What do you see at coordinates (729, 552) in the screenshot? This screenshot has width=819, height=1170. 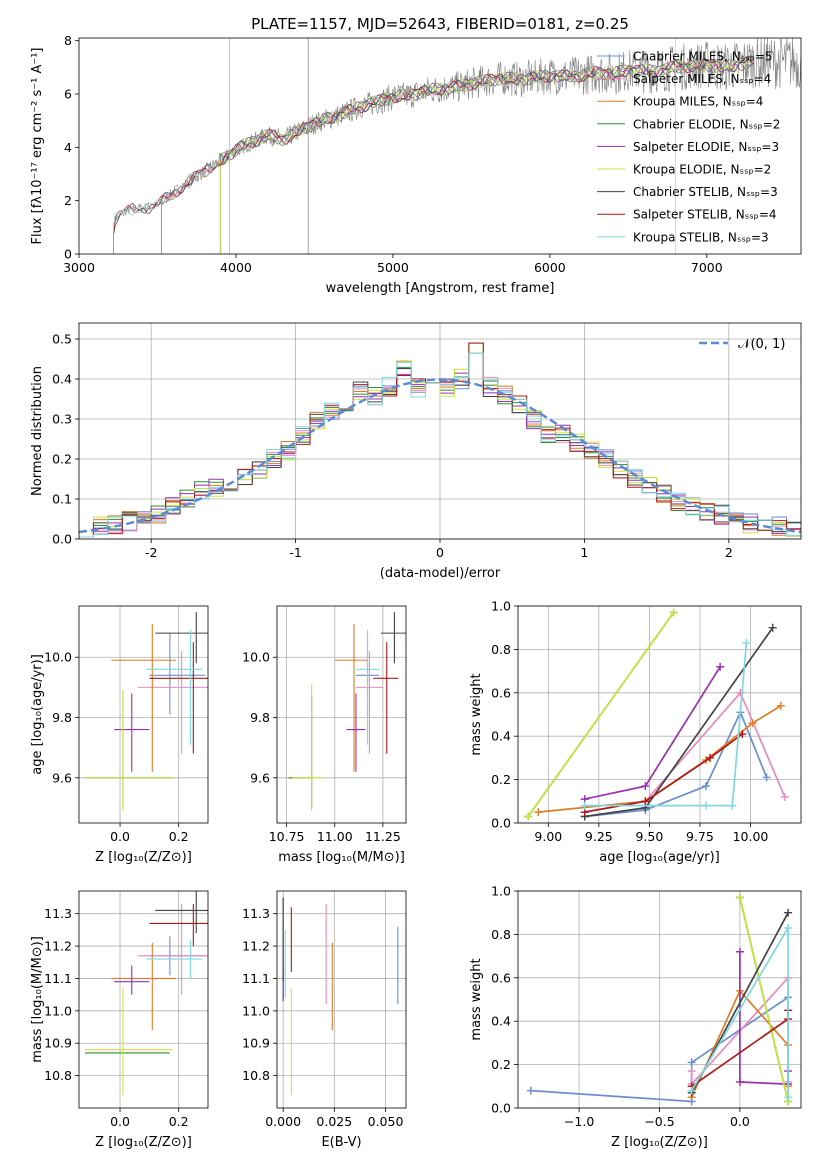 I see `x-tick-label: 2` at bounding box center [729, 552].